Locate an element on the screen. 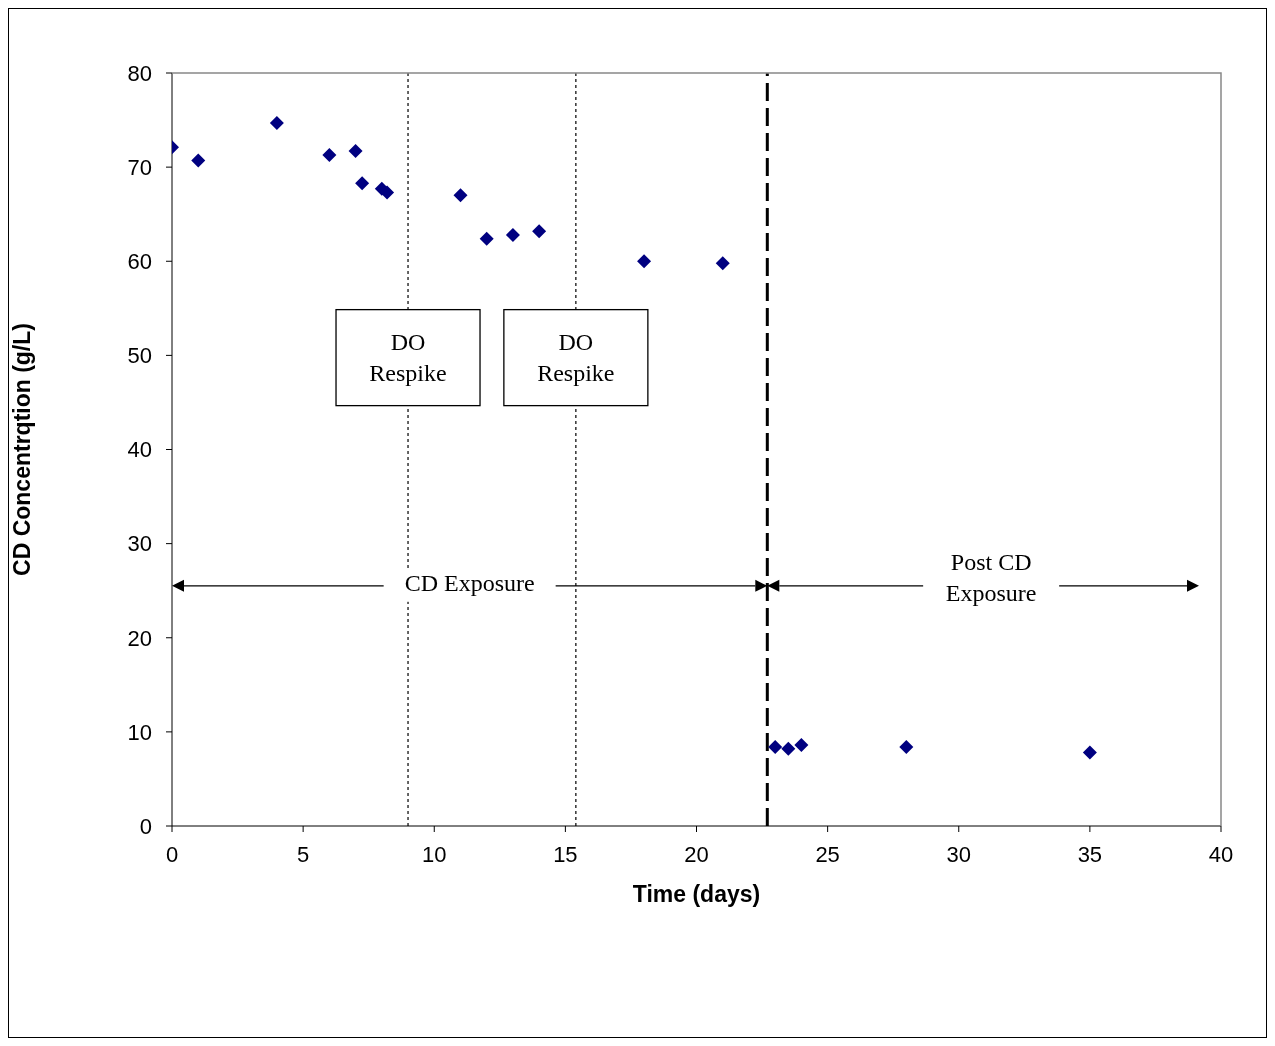  y-tick-label: 20 is located at coordinates (139, 638).